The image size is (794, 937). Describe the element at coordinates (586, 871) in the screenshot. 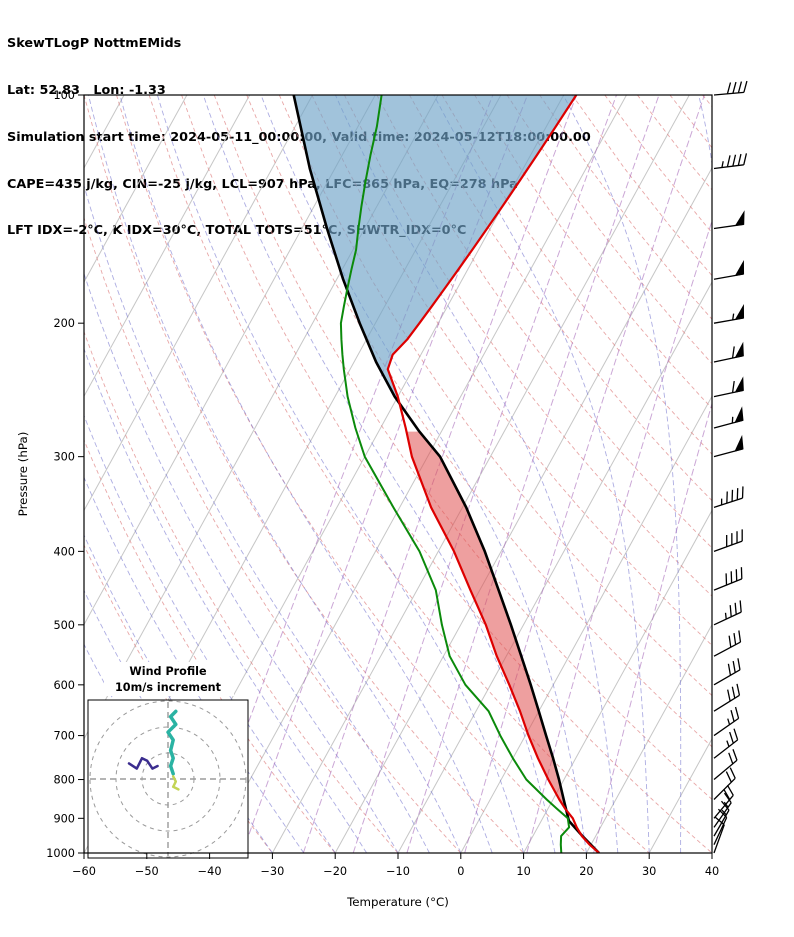

I see `temperature-tick-label: 20` at that location.